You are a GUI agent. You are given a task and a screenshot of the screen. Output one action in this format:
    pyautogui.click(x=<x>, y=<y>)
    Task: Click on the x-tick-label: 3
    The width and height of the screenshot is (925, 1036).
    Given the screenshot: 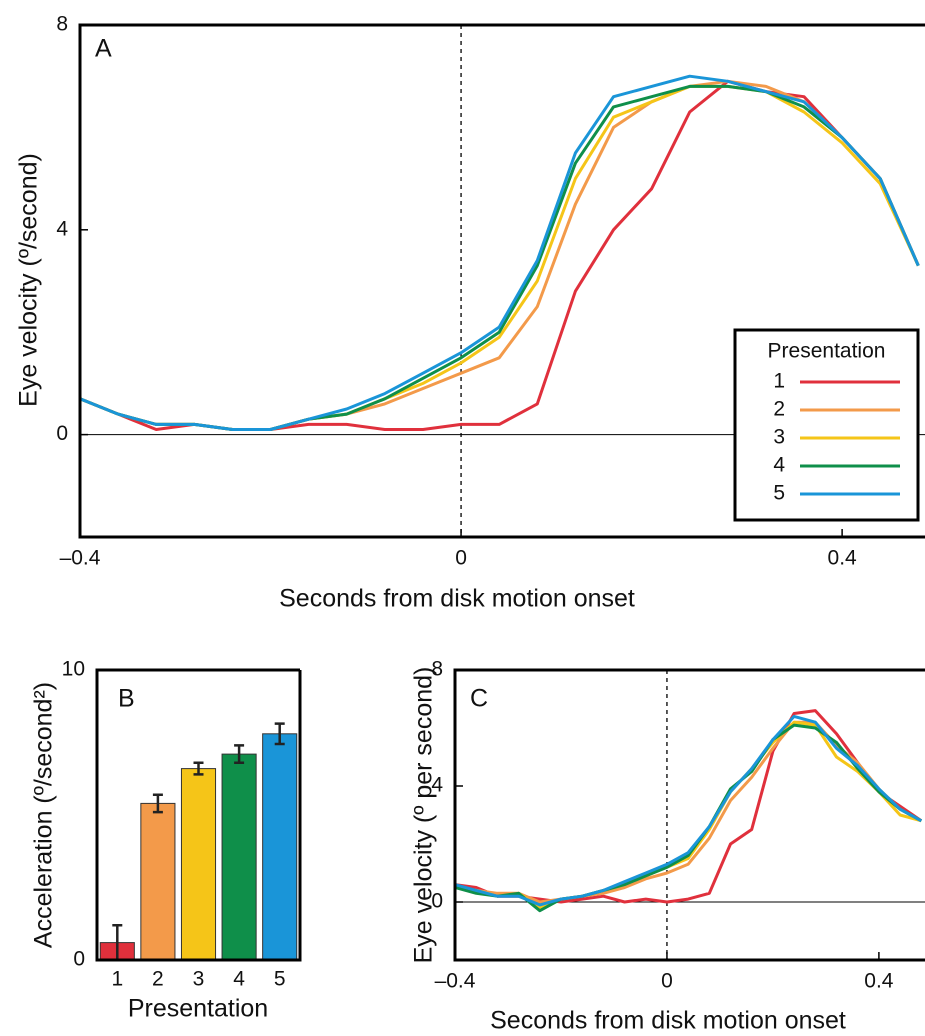 What is the action you would take?
    pyautogui.click(x=199, y=979)
    